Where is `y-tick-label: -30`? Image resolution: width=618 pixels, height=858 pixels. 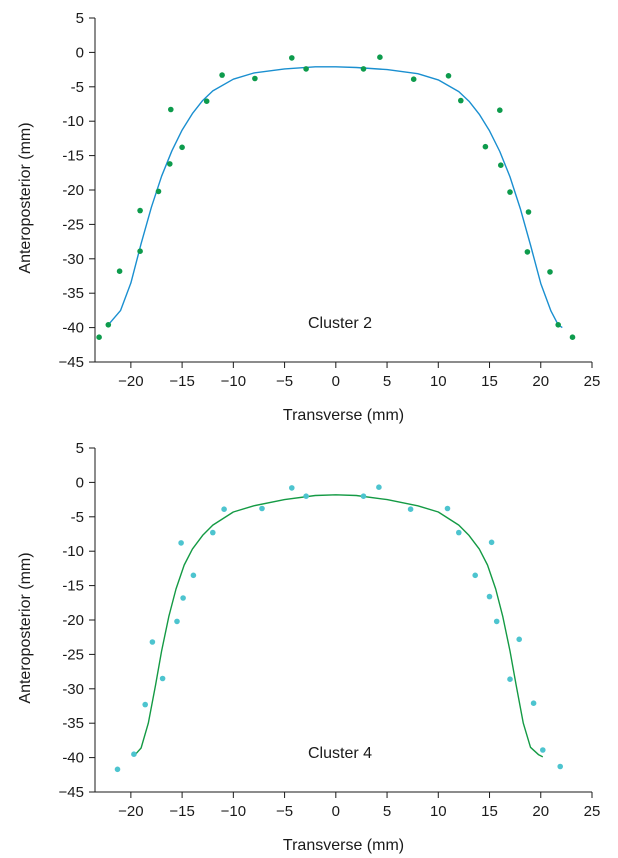
y-tick-label: -30 is located at coordinates (73, 689).